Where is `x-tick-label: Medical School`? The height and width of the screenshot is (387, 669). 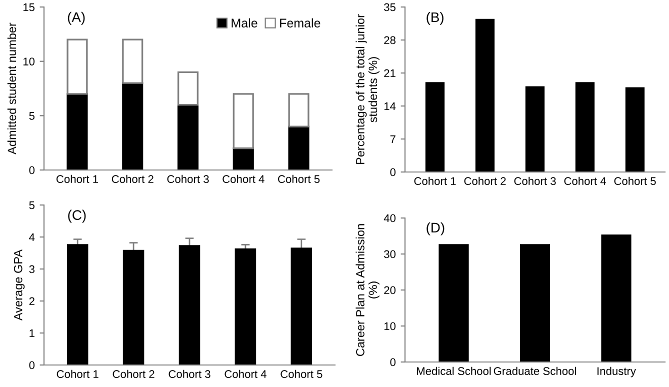
x-tick-label: Medical School is located at coordinates (453, 371).